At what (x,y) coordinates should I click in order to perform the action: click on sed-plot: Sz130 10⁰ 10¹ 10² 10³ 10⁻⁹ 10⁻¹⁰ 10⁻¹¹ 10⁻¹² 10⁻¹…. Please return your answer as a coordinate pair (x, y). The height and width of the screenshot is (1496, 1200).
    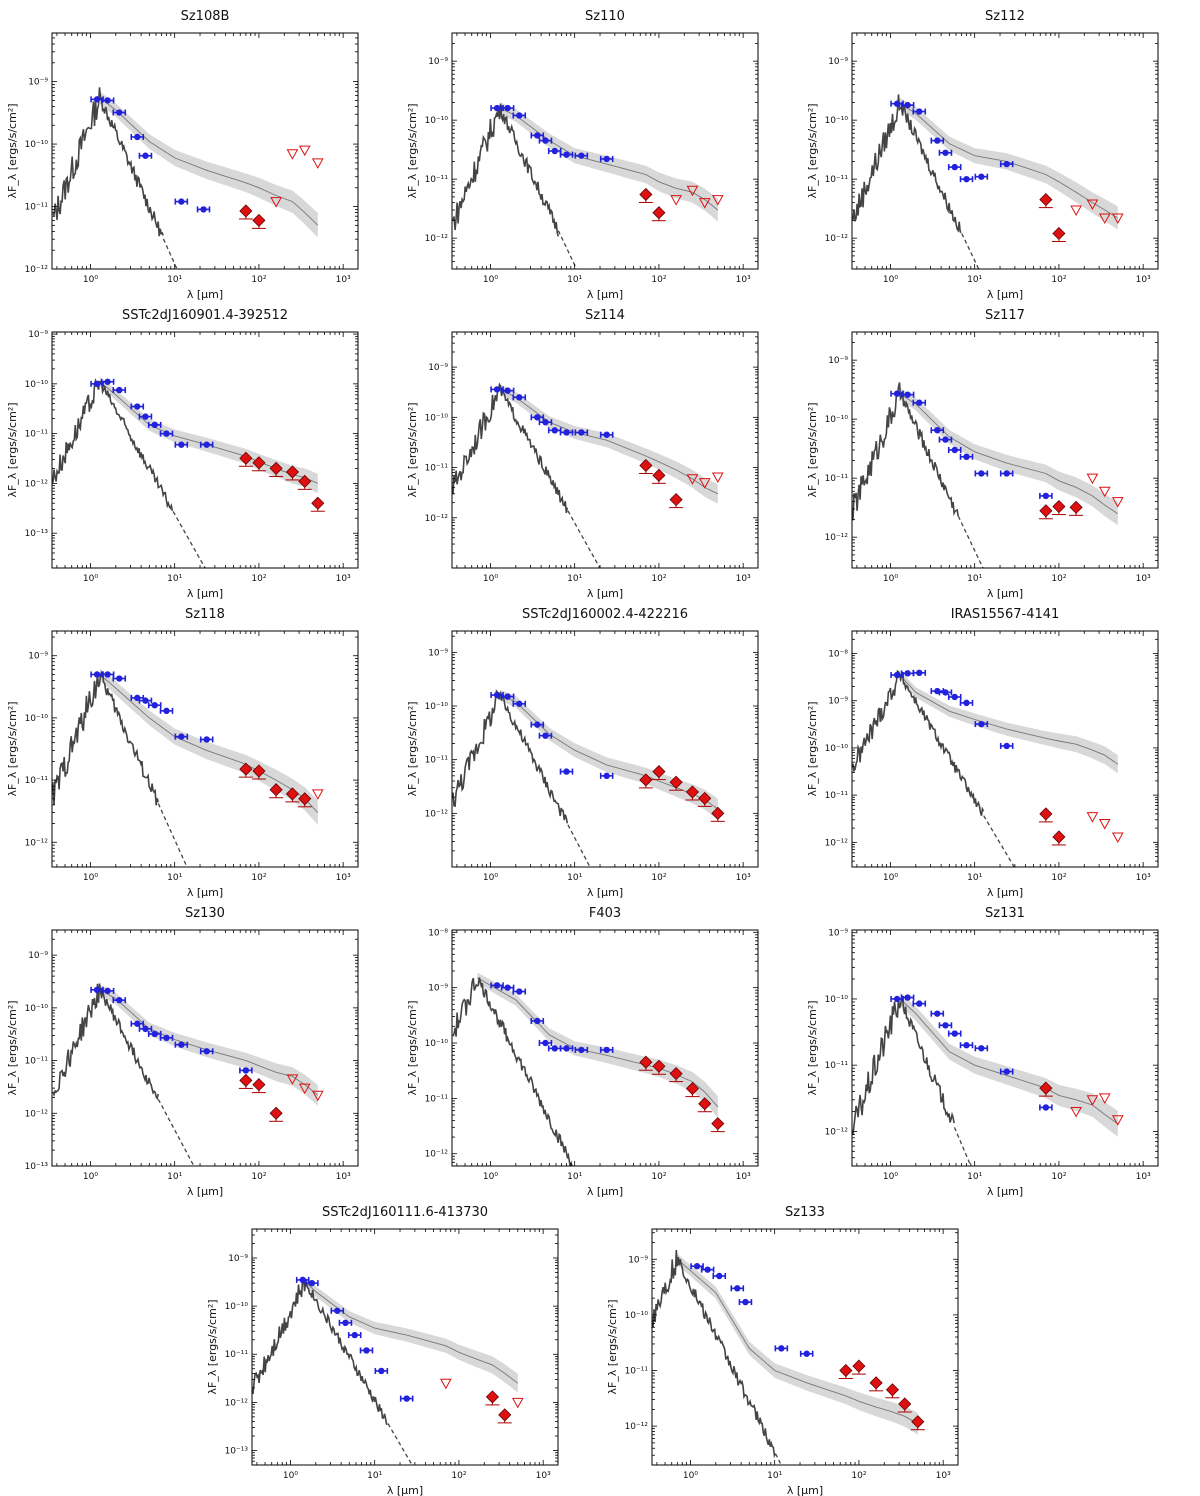
    Looking at the image, I should click on (182, 1052).